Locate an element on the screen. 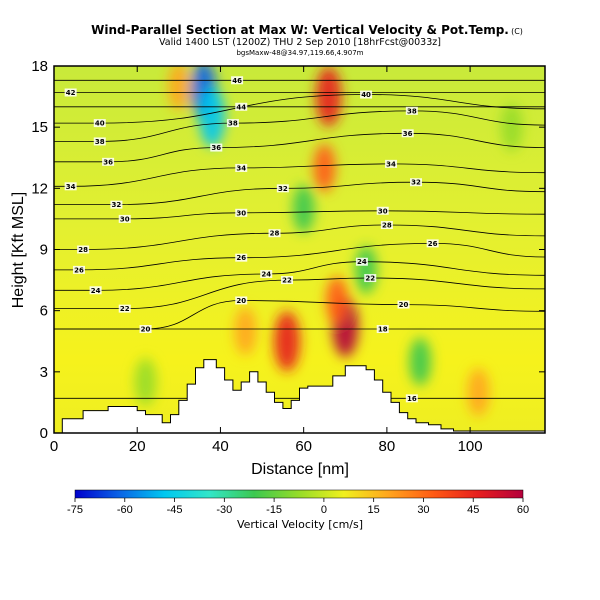 The height and width of the screenshot is (600, 600). colorbar-tick-label: -45 is located at coordinates (175, 510).